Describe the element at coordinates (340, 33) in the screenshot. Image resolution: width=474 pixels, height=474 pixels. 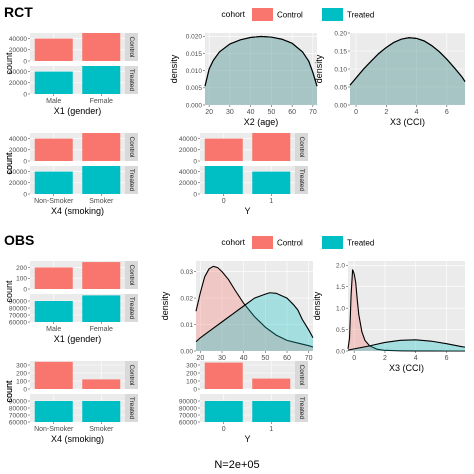
I see `y-tick-label: 0.20` at that location.